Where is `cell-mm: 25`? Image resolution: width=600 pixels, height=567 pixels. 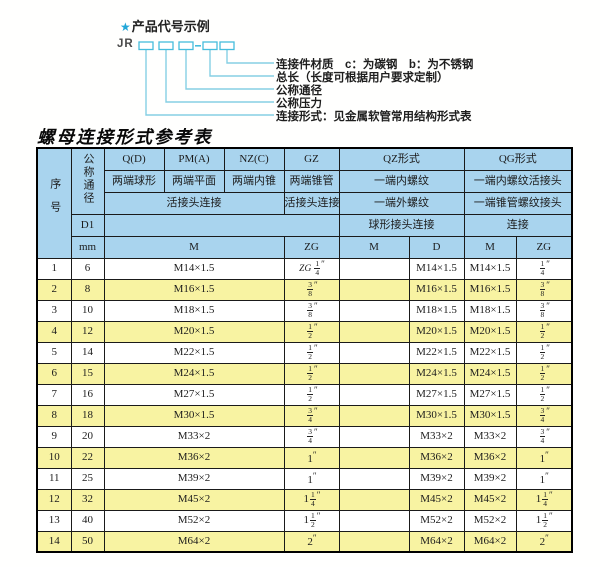
cell-mm: 25 is located at coordinates (87, 478).